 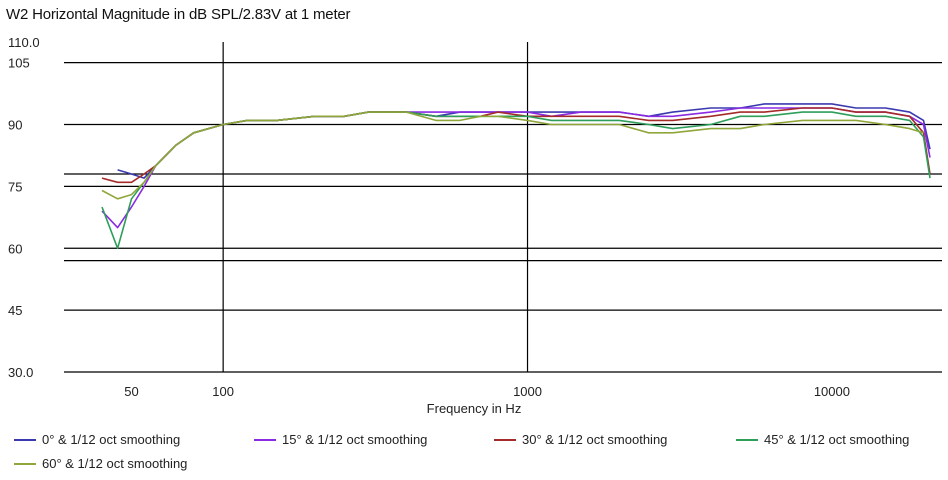 I want to click on y-tick-label: 45, so click(x=15, y=310).